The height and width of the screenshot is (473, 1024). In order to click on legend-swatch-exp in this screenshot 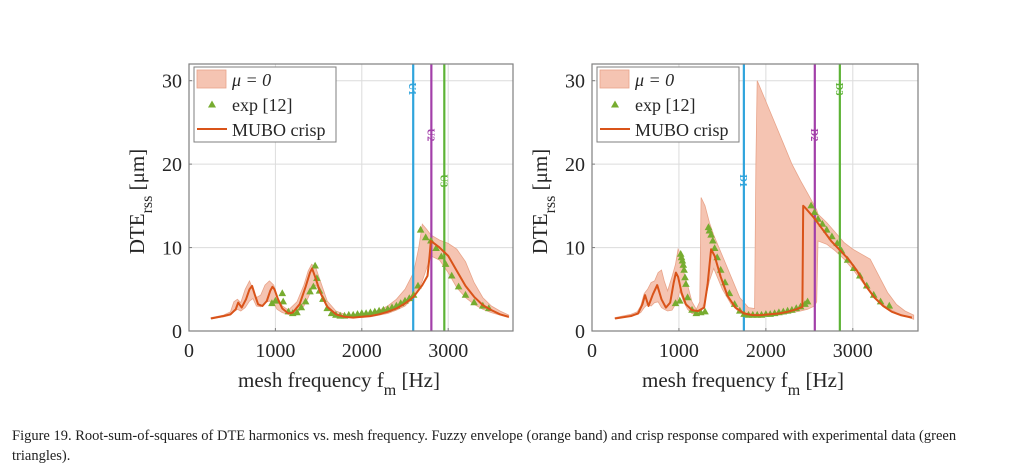, I will do `click(212, 104)`.